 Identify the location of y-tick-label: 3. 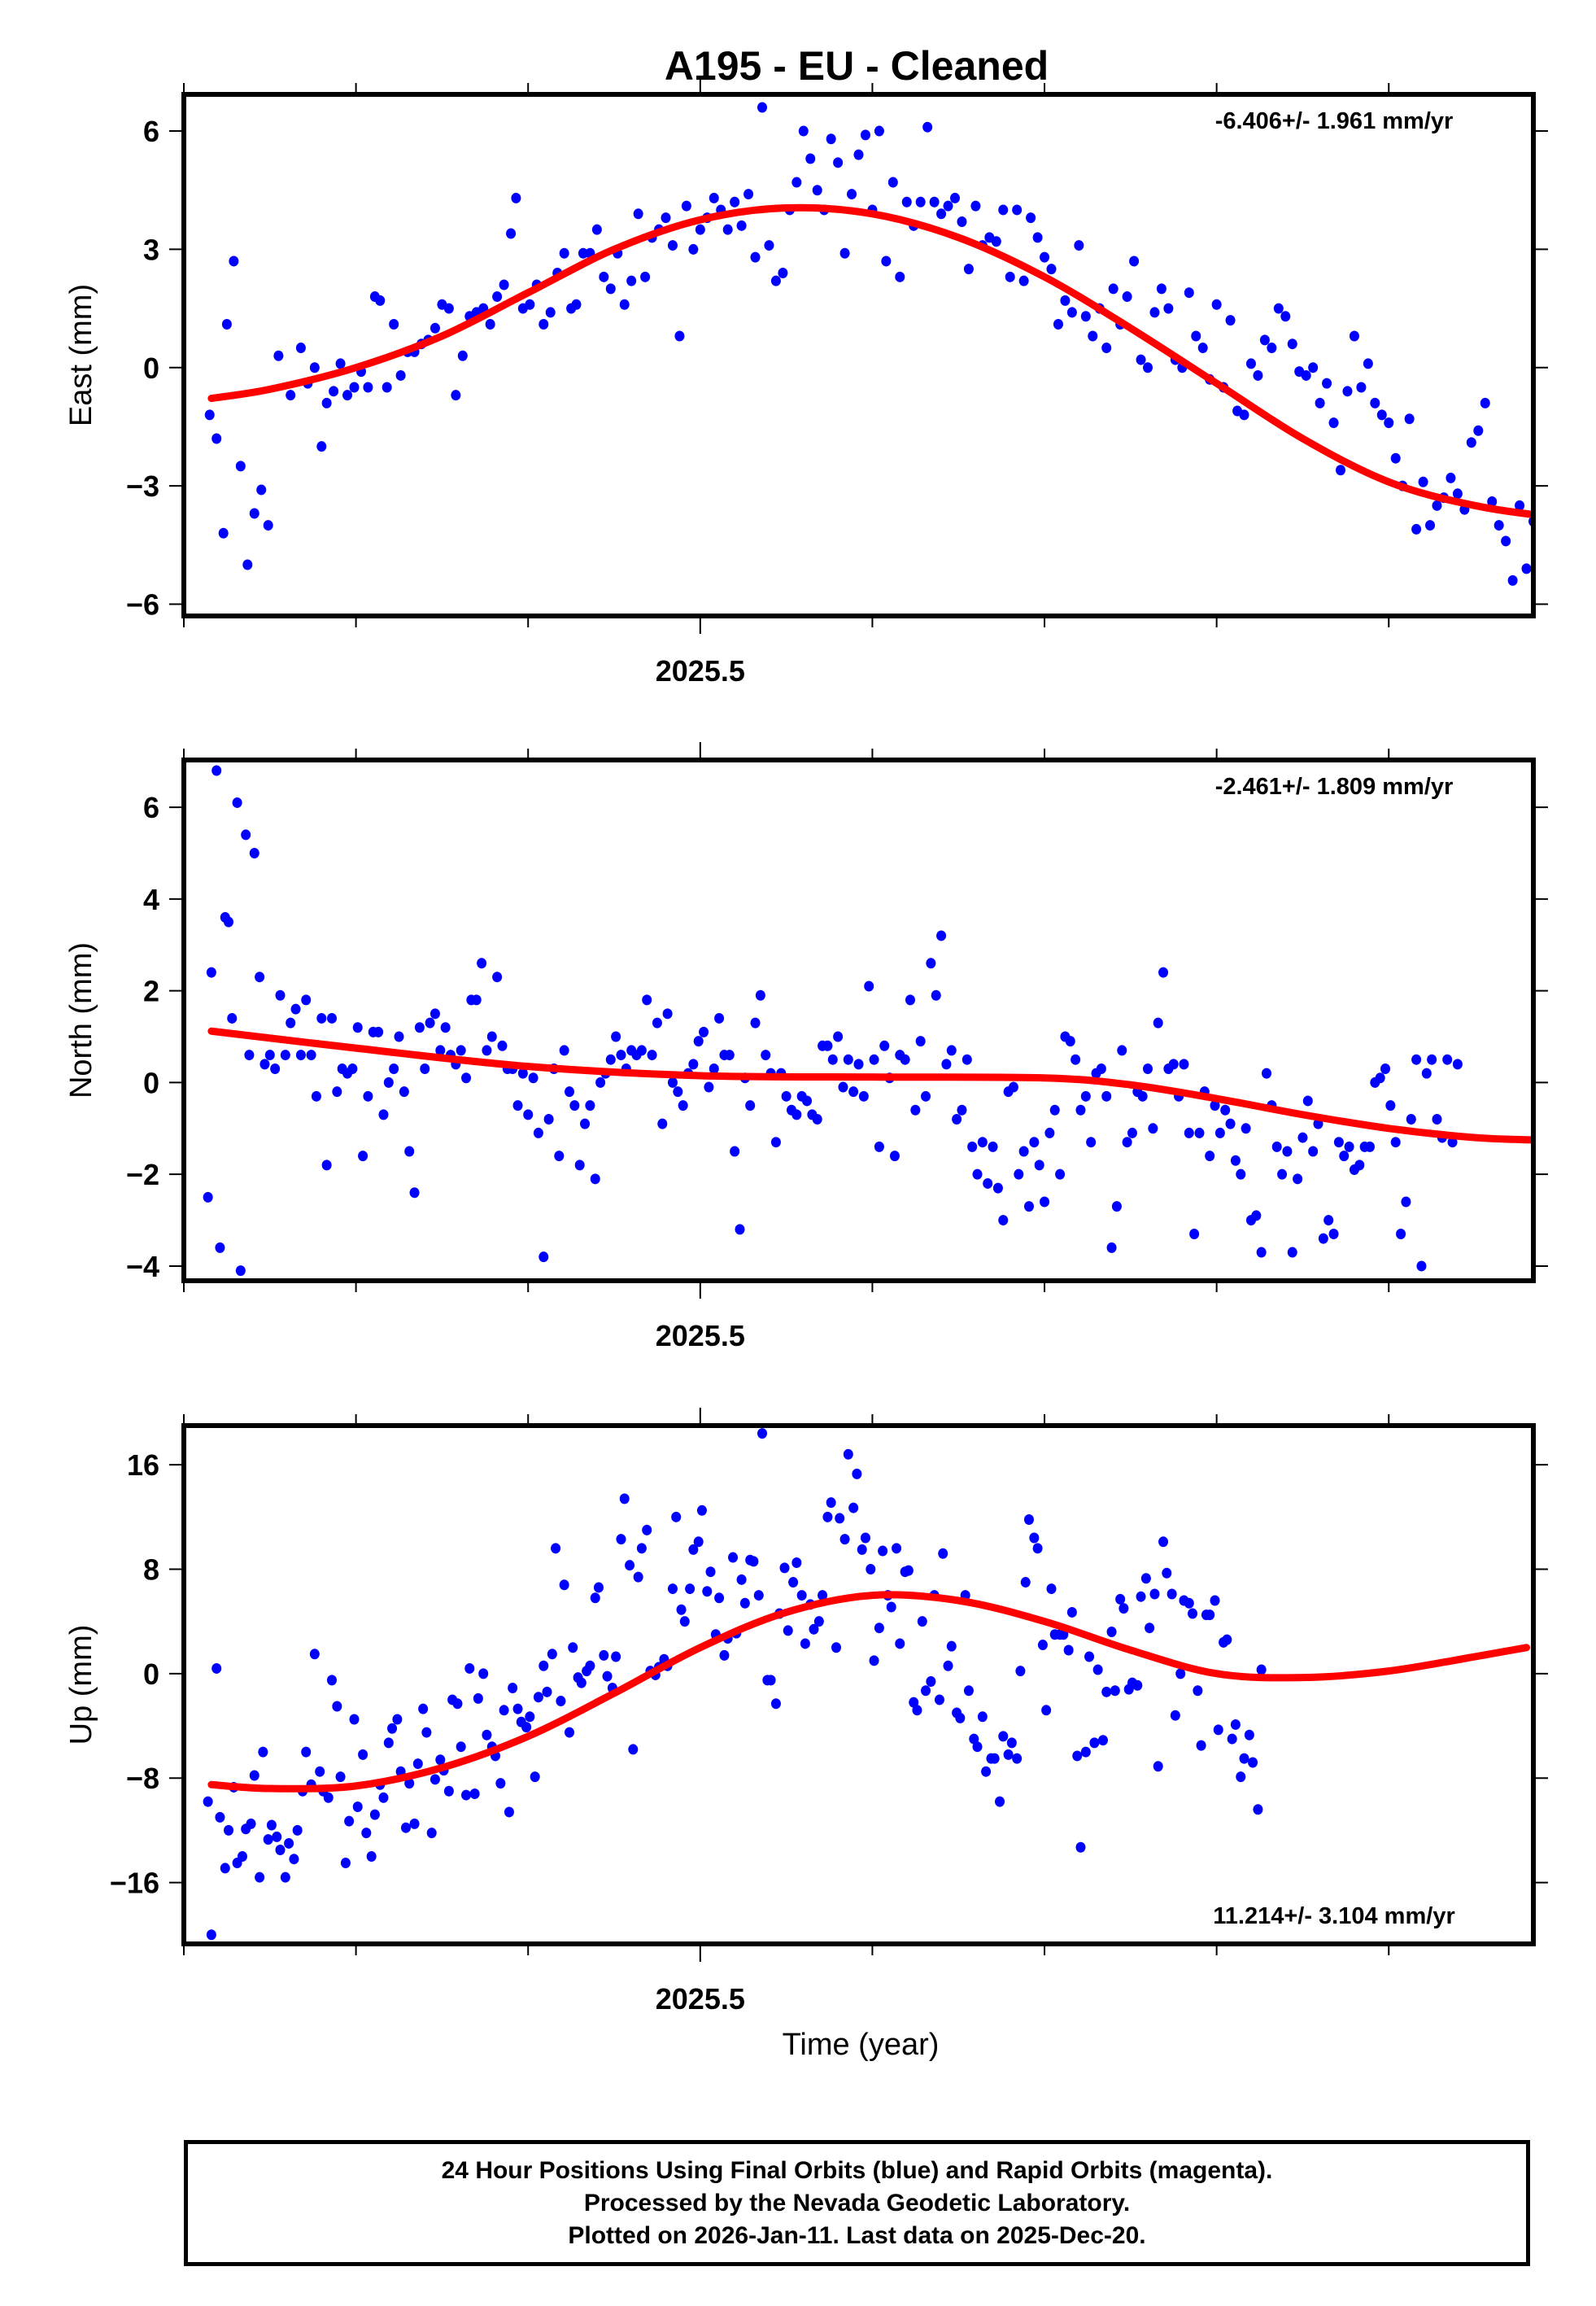
(151, 249).